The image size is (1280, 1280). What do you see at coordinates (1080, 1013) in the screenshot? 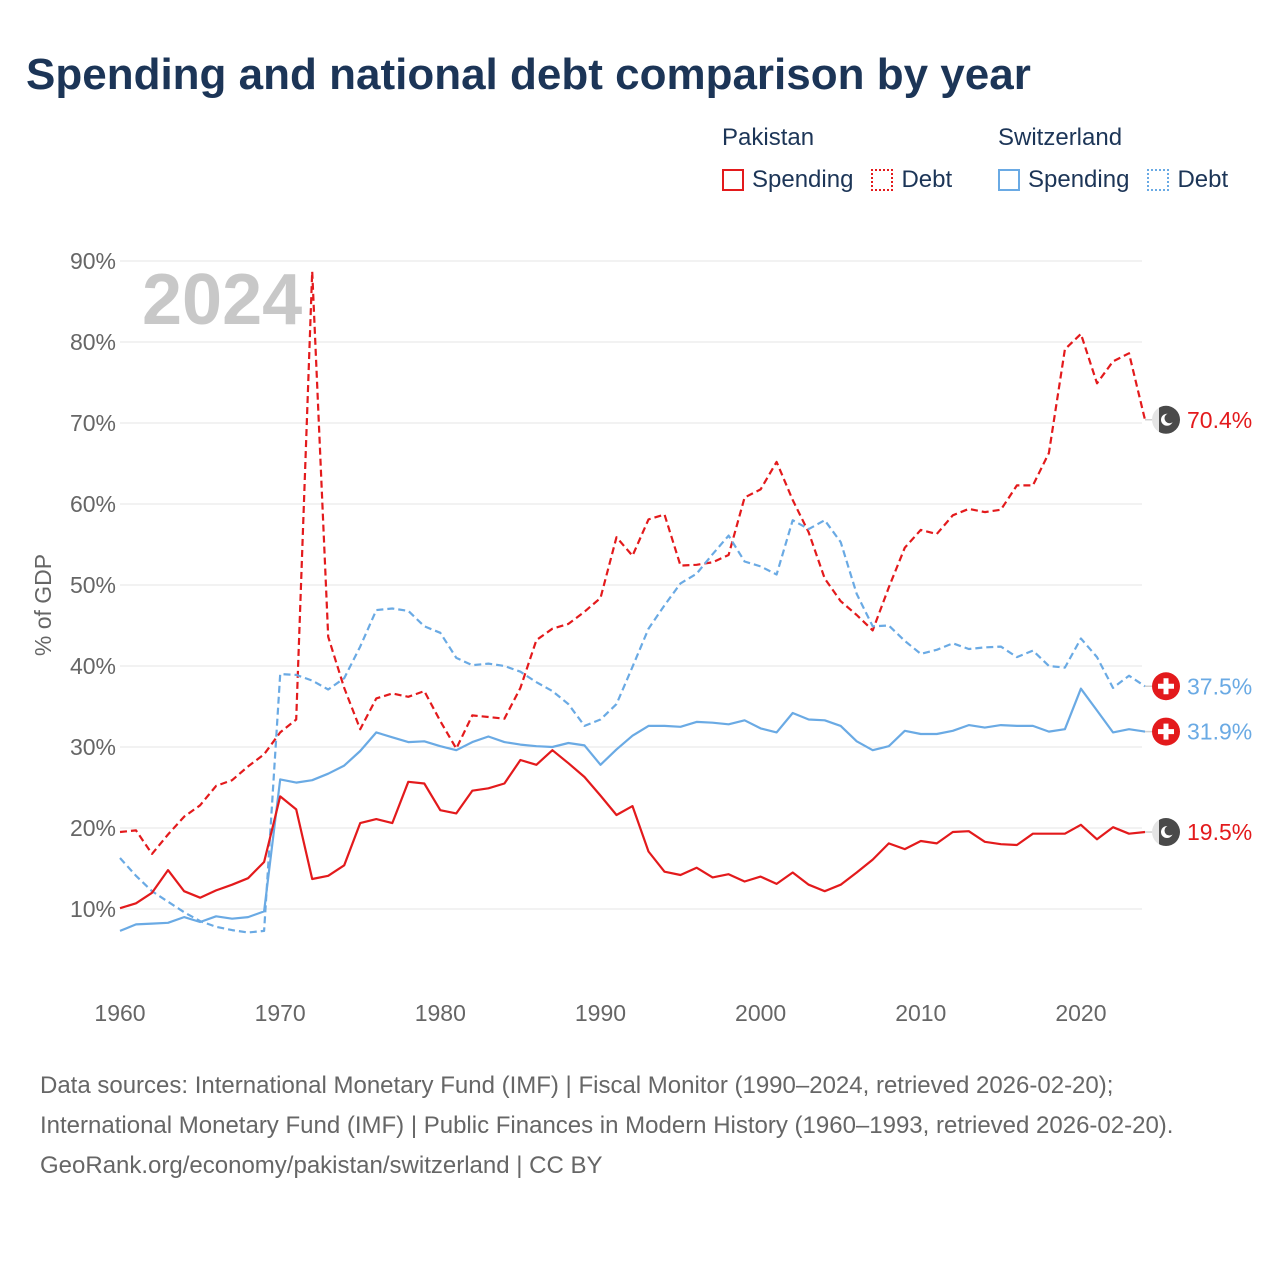
I see `x-tick-label: 2020` at bounding box center [1080, 1013].